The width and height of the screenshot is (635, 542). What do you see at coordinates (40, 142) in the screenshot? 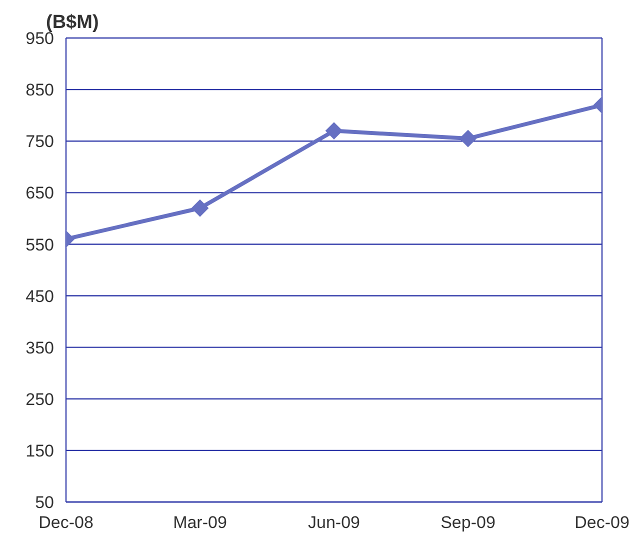
I see `y-tick-label: 750` at bounding box center [40, 142].